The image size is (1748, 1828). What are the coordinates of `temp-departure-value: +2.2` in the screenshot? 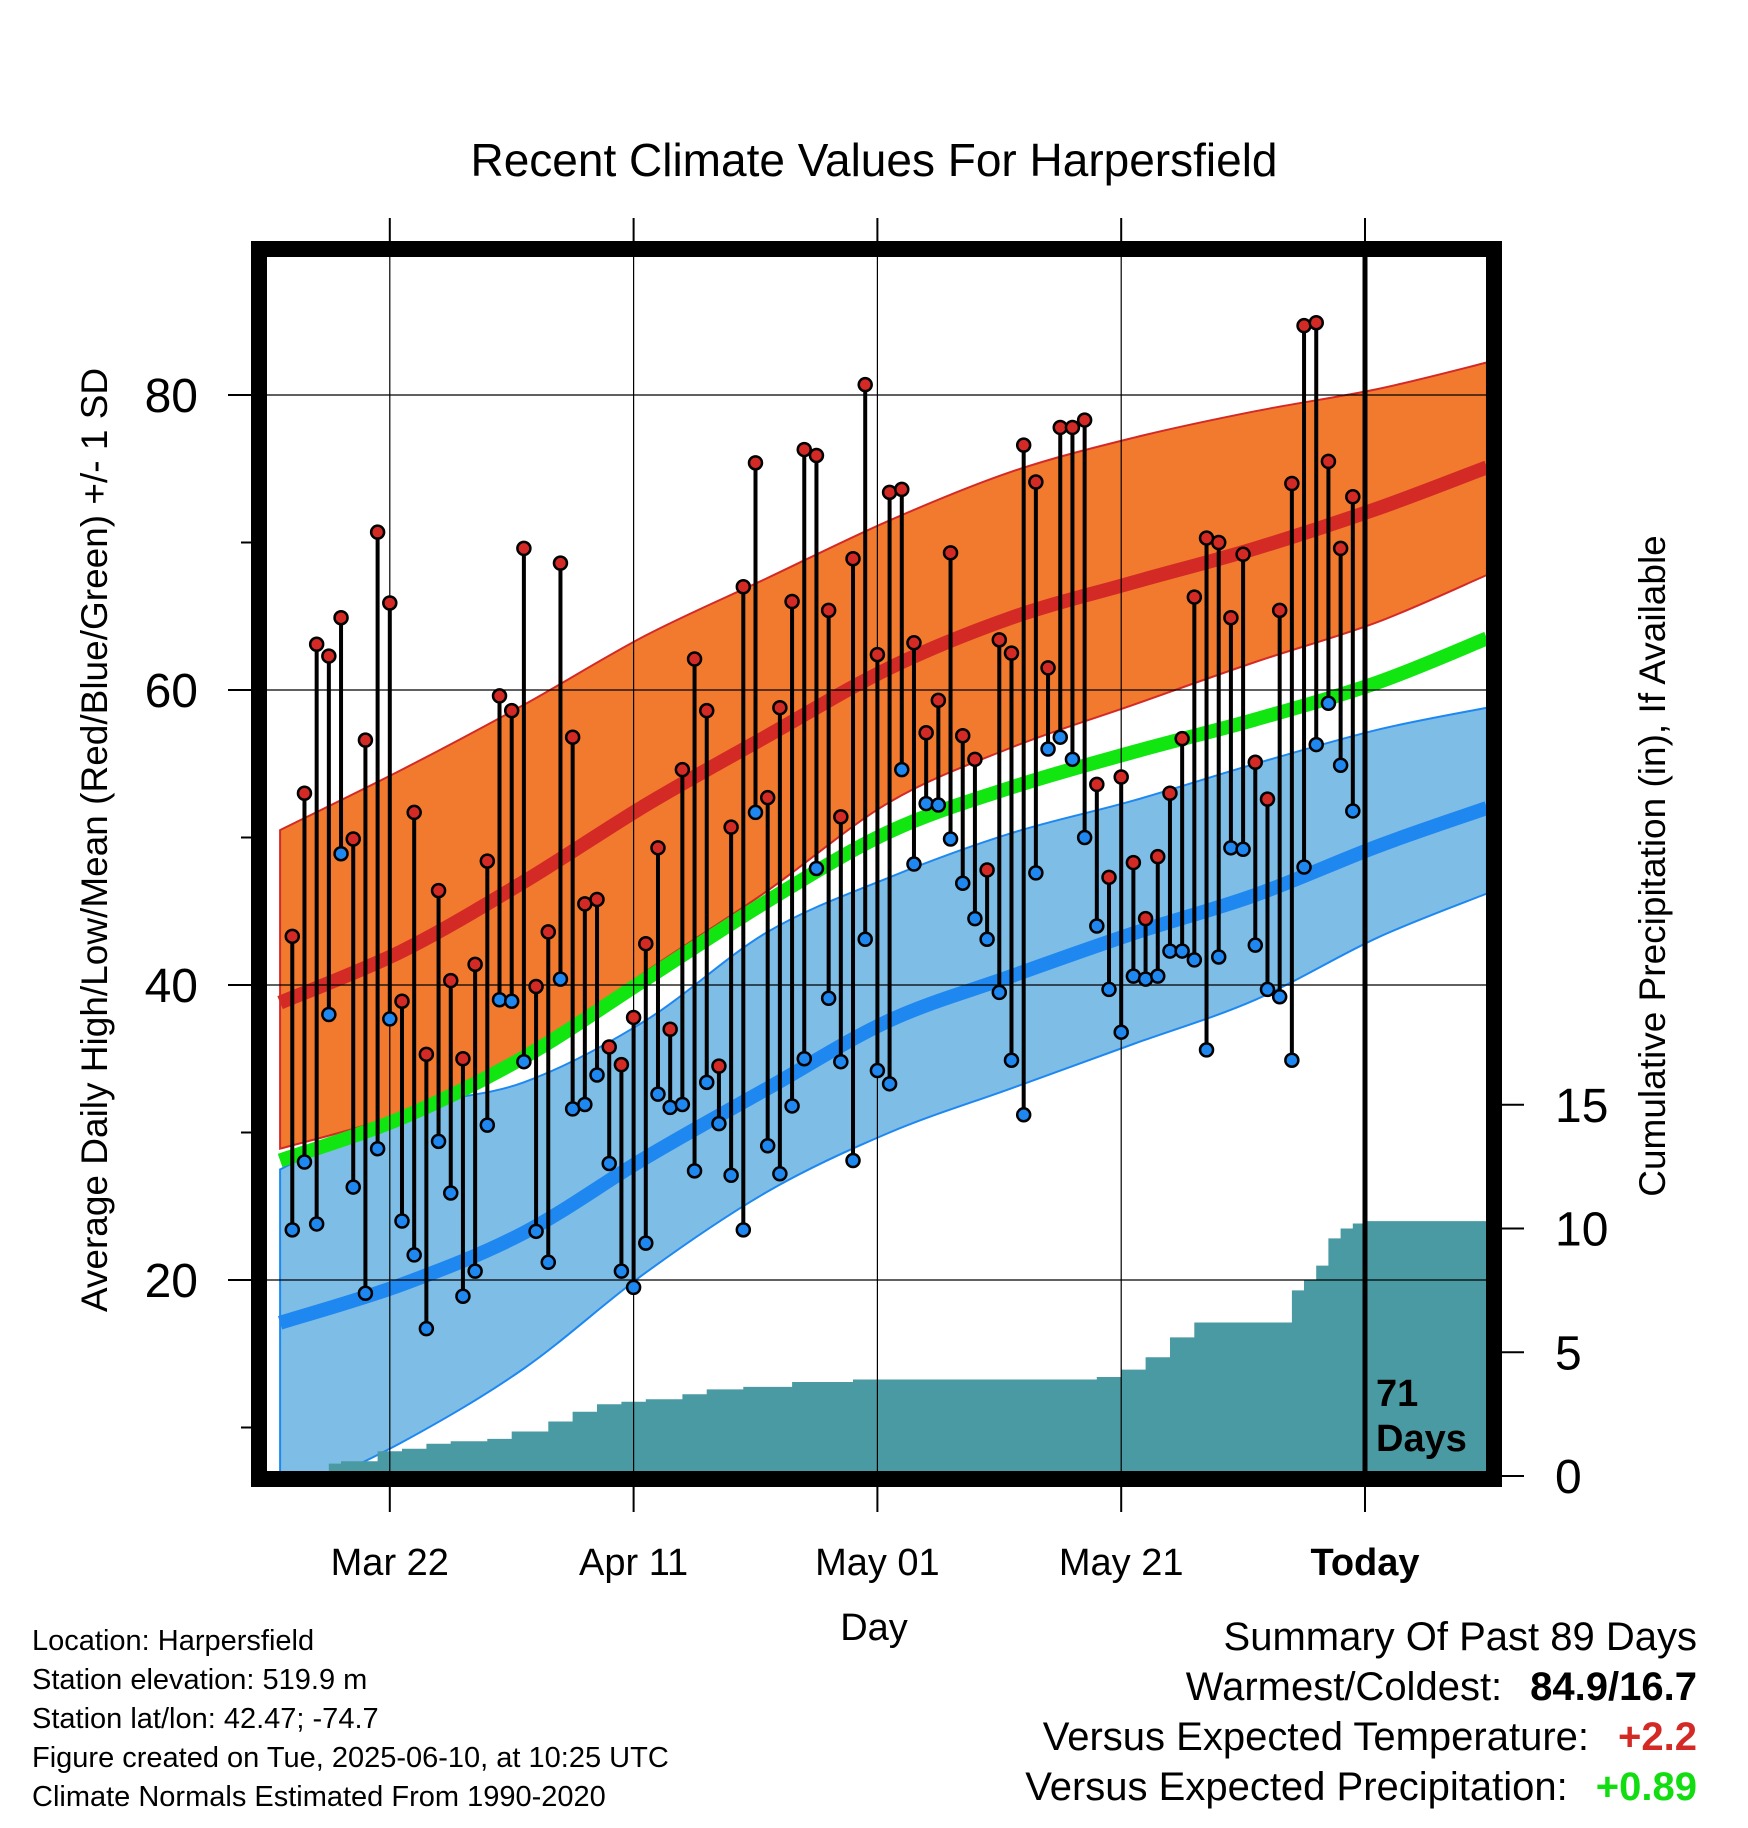 It's located at (1657, 1737).